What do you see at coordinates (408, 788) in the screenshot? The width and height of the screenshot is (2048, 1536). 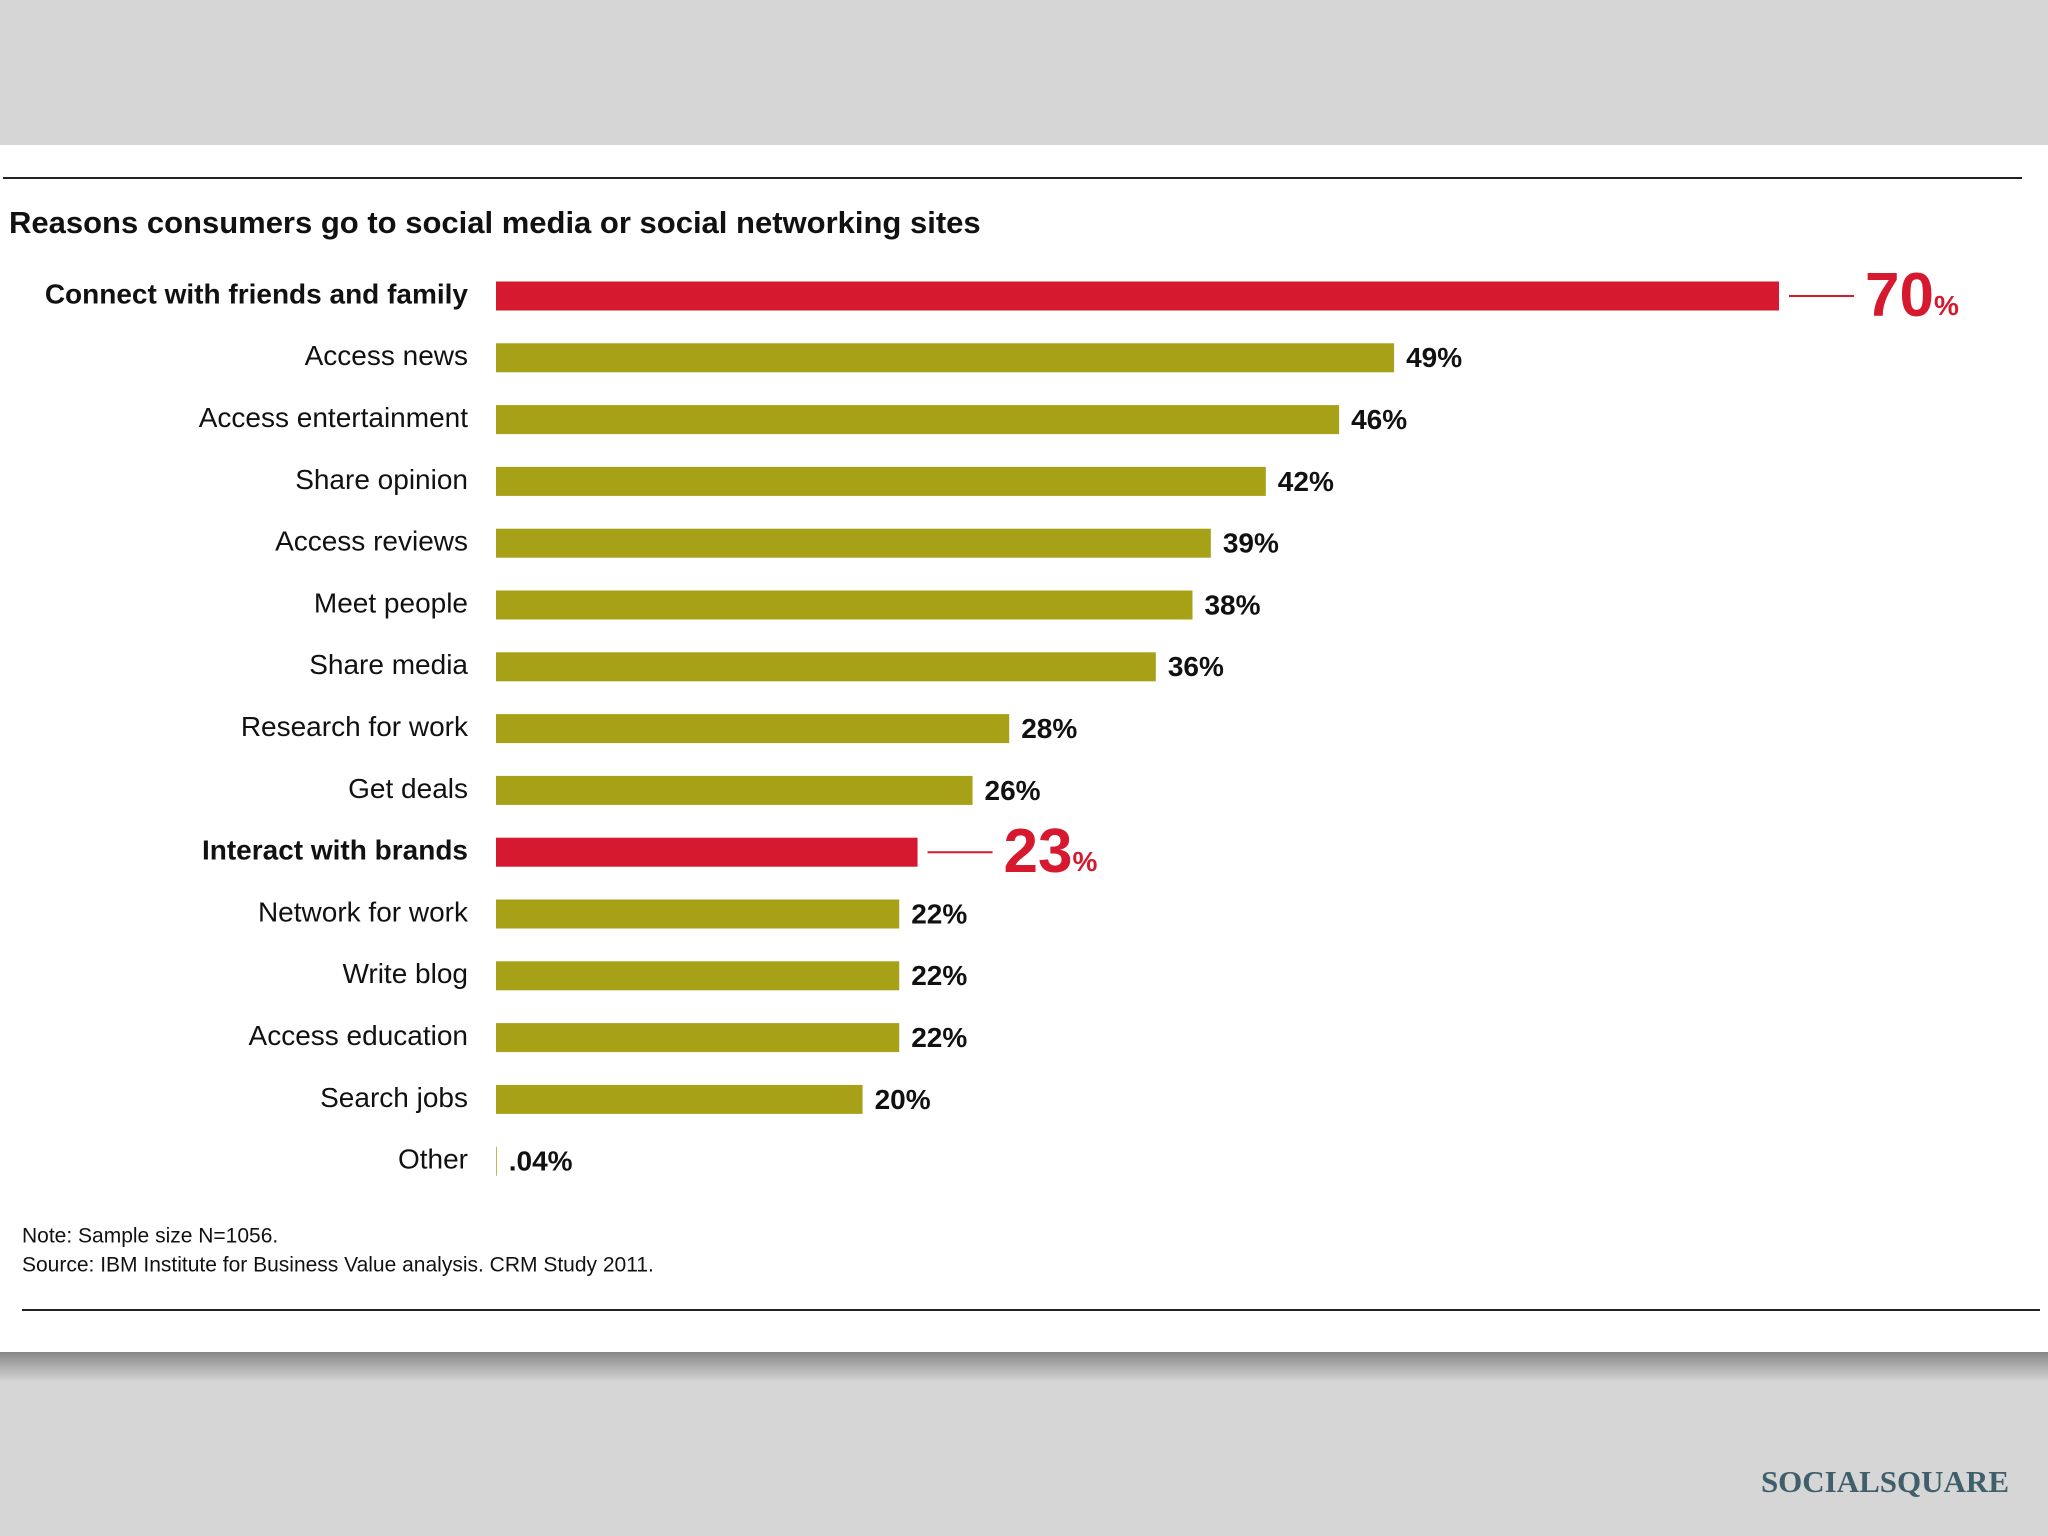 I see `category-label: Get deals` at bounding box center [408, 788].